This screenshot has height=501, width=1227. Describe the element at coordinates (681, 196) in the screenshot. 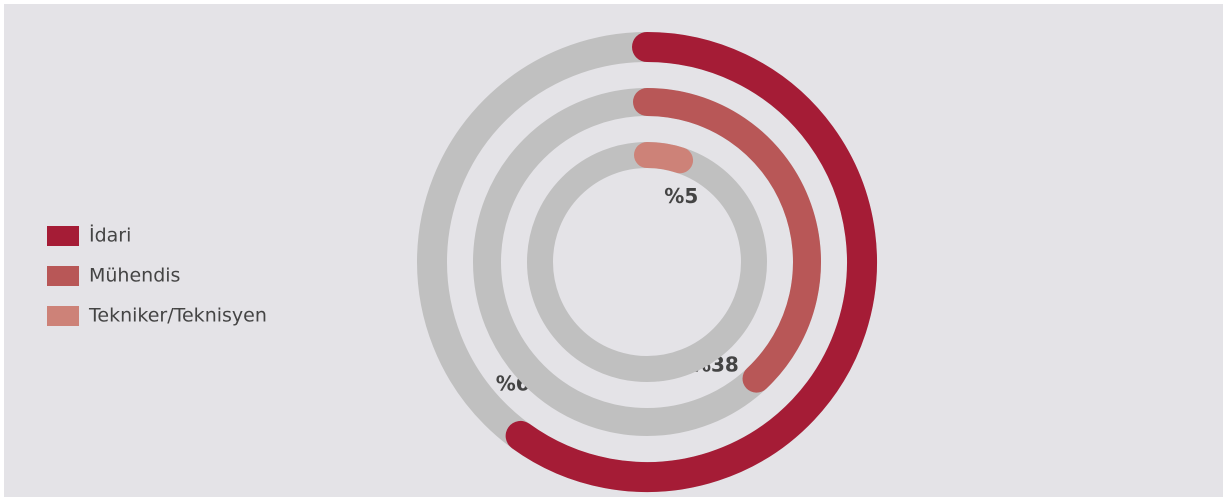

I see `value-label: %5` at that location.